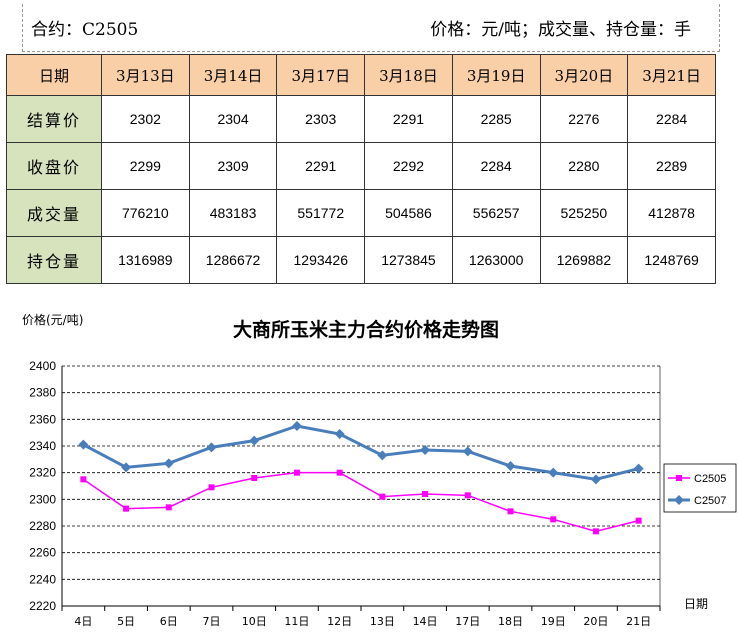  Describe the element at coordinates (233, 213) in the screenshot. I see `table-cell: 483183` at that location.